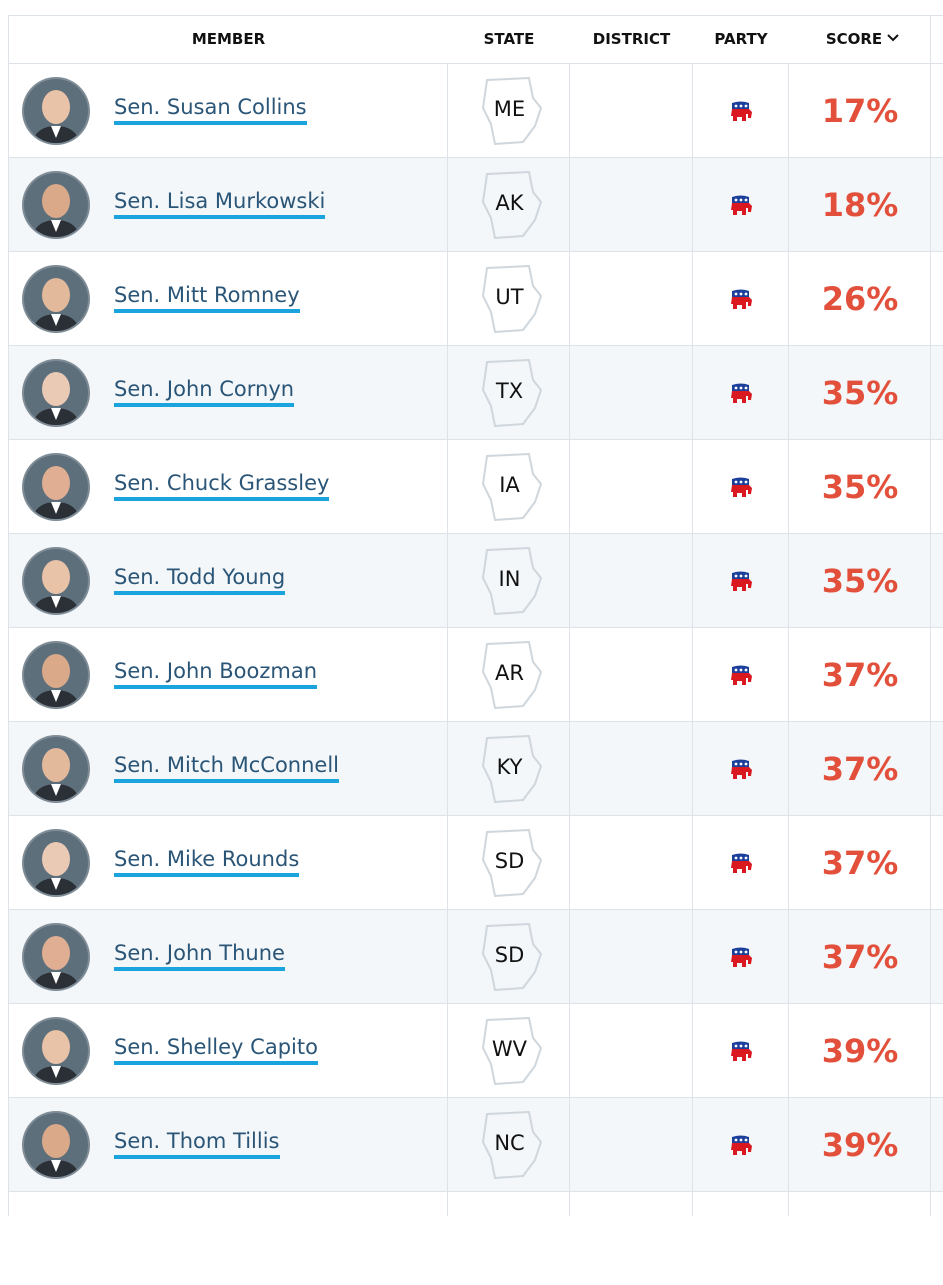  I want to click on table-row, so click(476, 1238).